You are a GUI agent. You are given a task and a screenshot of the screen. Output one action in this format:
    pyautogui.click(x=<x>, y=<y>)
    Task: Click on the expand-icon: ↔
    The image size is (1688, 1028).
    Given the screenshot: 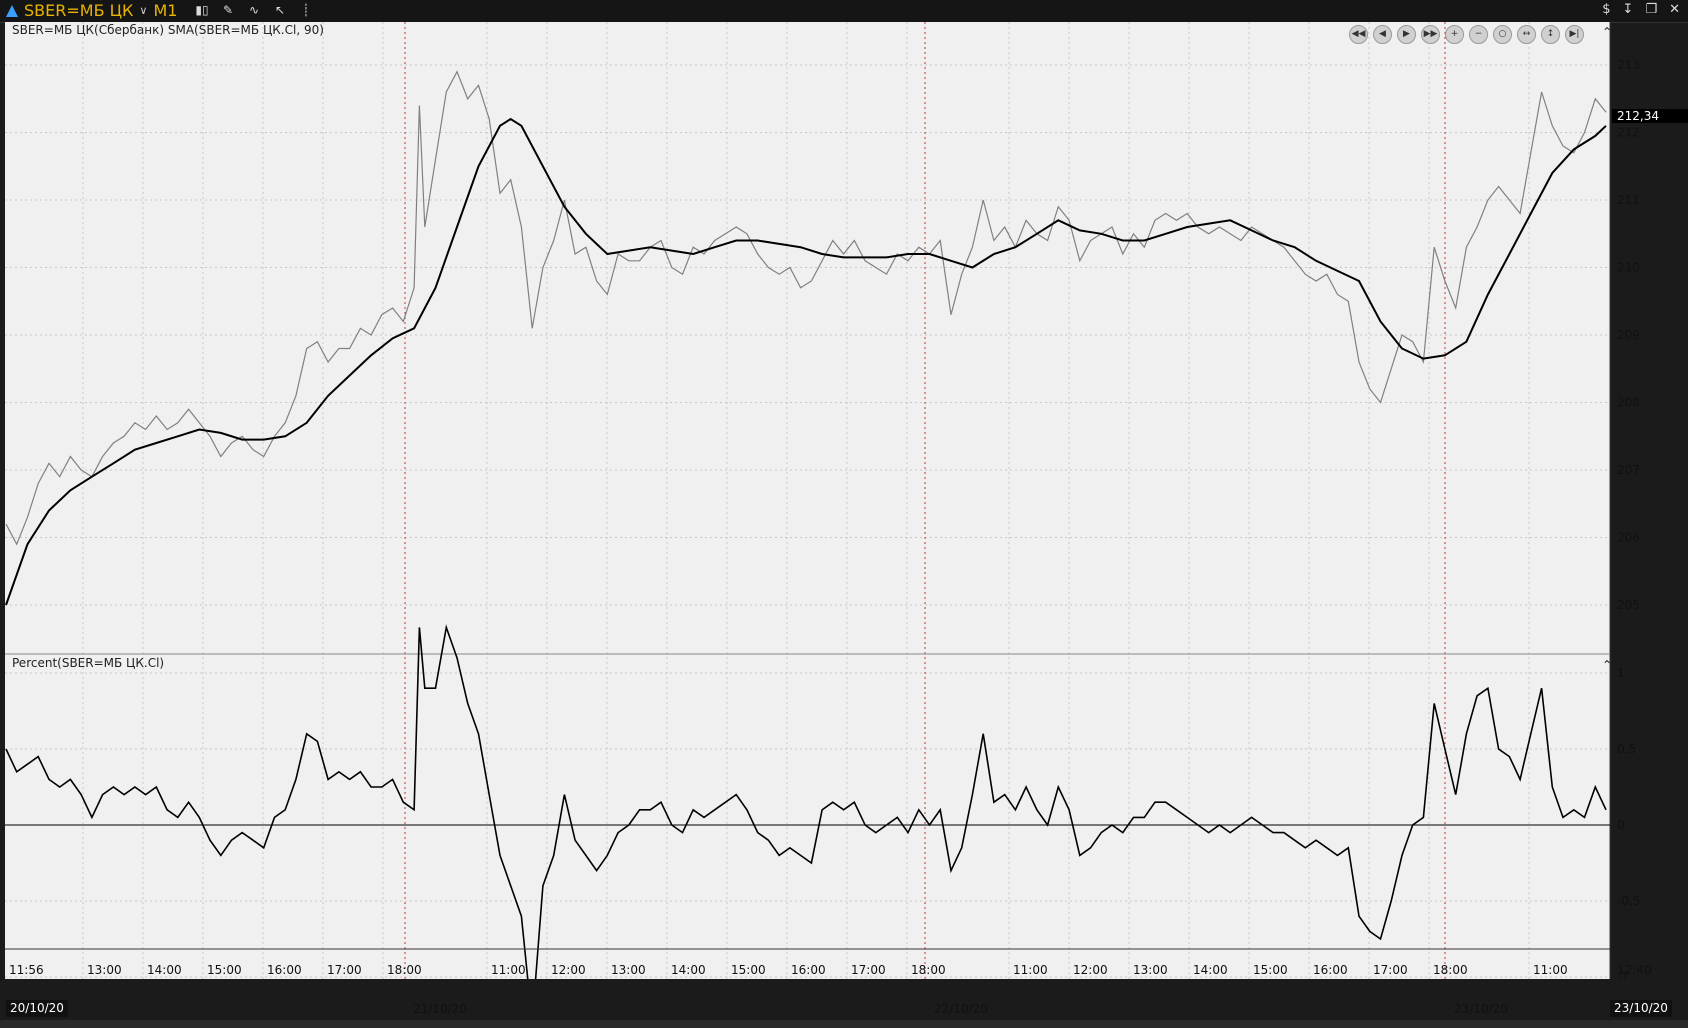 What is the action you would take?
    pyautogui.click(x=1526, y=34)
    